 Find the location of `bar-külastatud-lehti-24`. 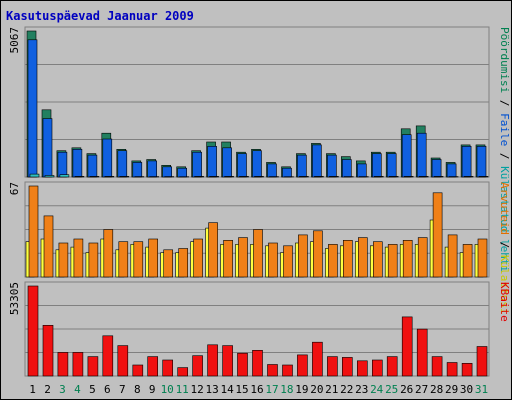

bar-külastatud-lehti-24 is located at coordinates (378, 177).